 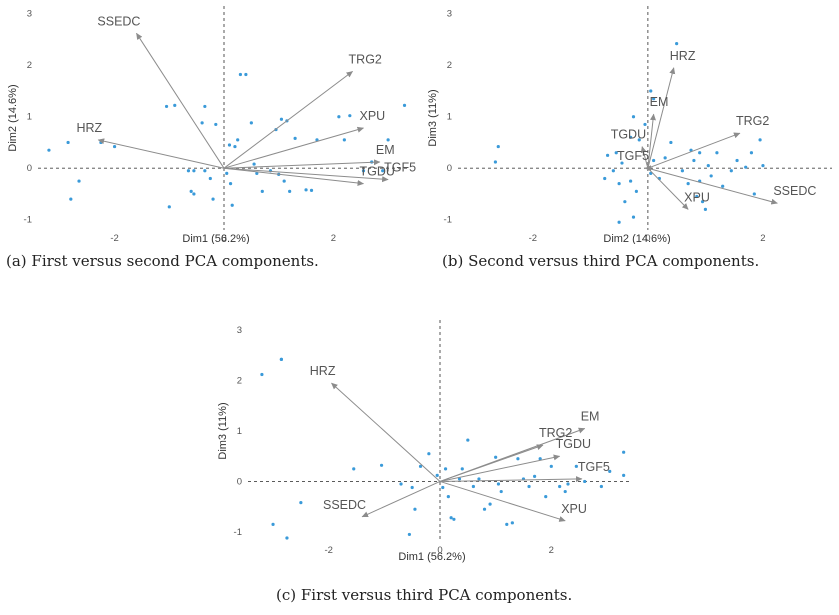 What do you see at coordinates (162, 261) in the screenshot?
I see `caption-a: (a) First versus second PCA components.` at bounding box center [162, 261].